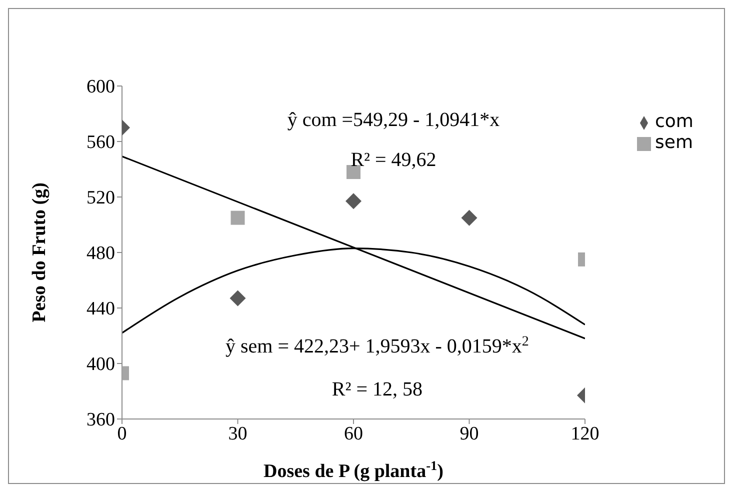 This screenshot has width=731, height=488. Describe the element at coordinates (238, 433) in the screenshot. I see `x-tick-label: 30` at that location.